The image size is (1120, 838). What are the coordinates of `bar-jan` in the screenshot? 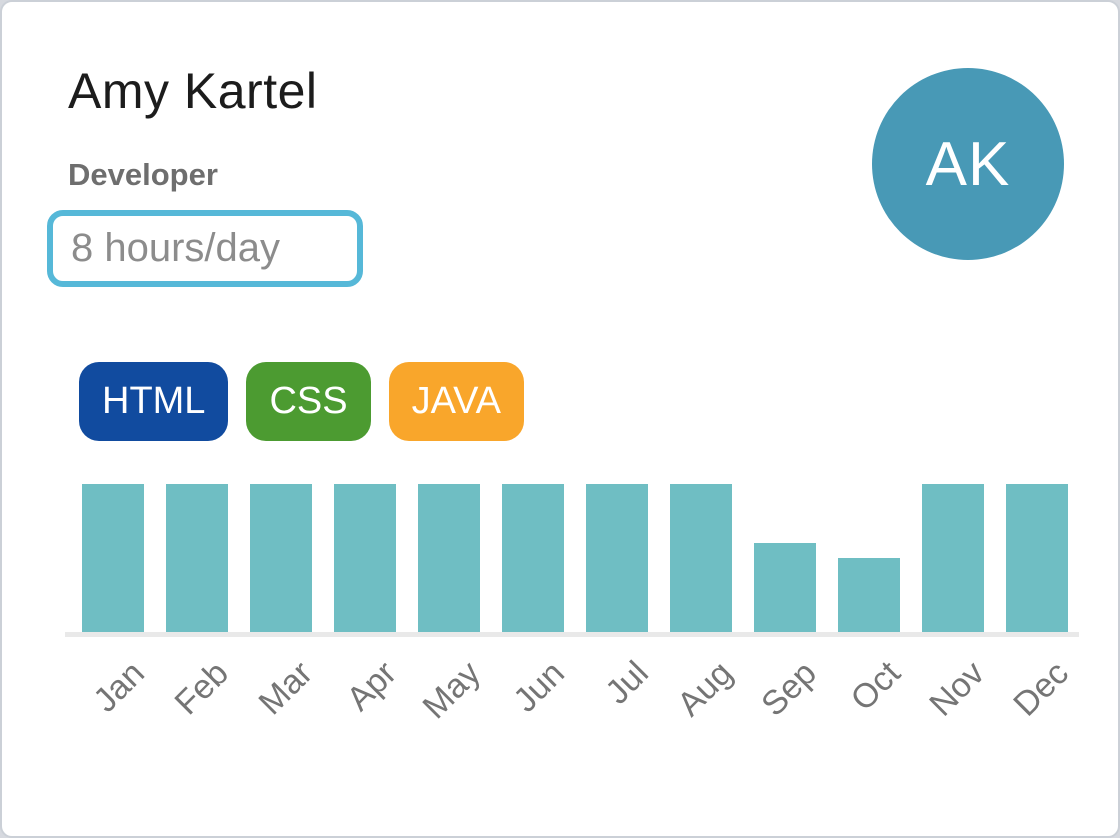 It's located at (113, 558).